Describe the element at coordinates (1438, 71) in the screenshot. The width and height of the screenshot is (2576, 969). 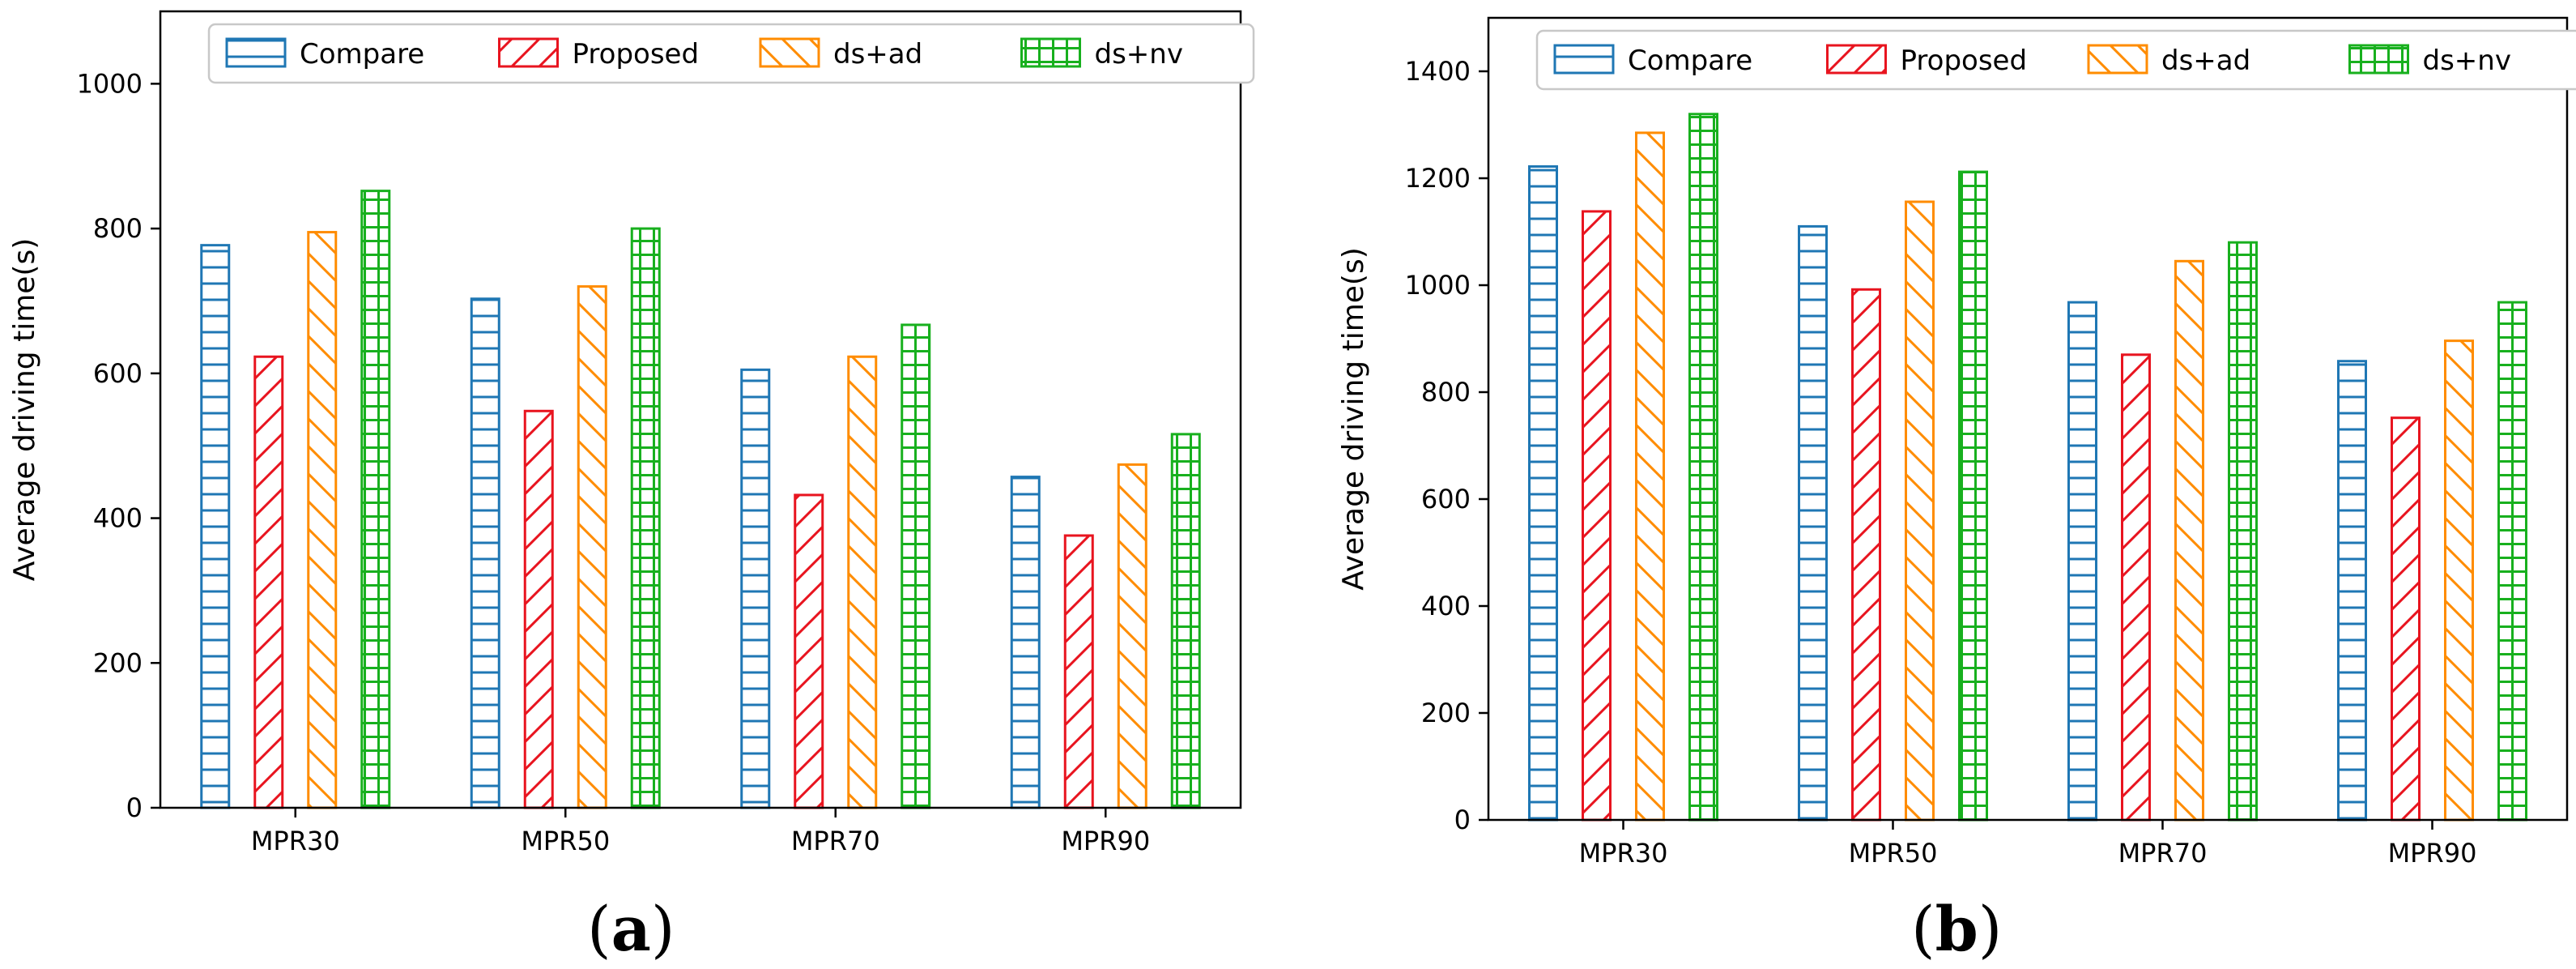
I see `y-tick-label: 1400` at that location.